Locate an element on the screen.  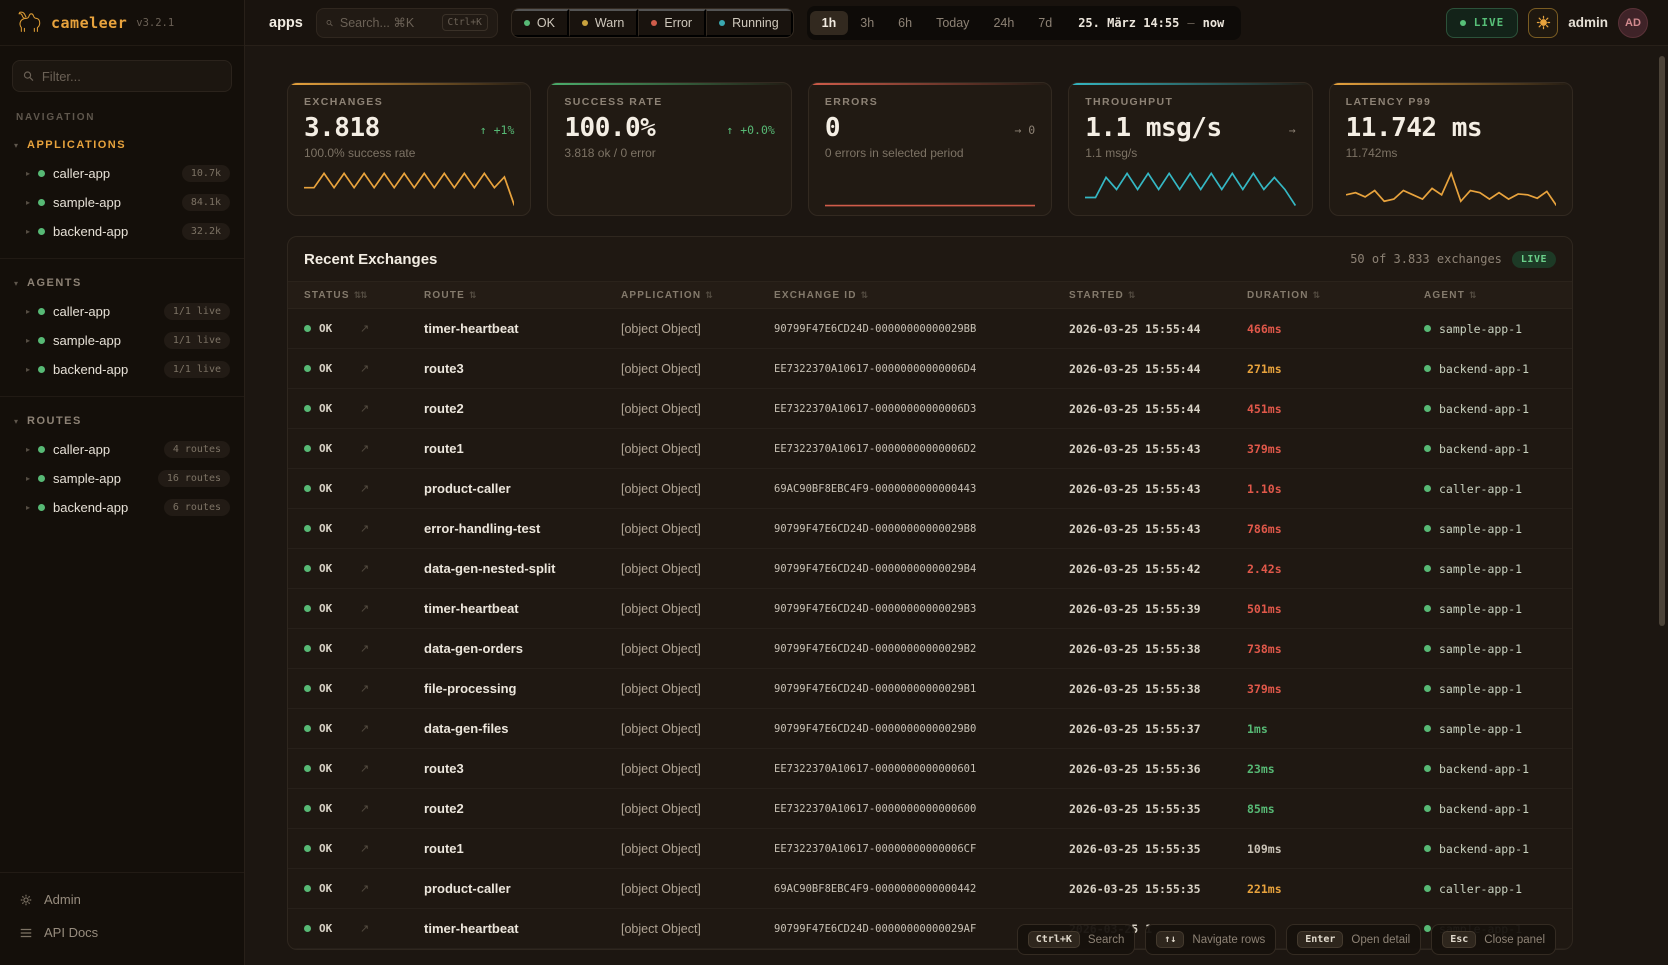
filter-error-button: Error is located at coordinates (672, 22).